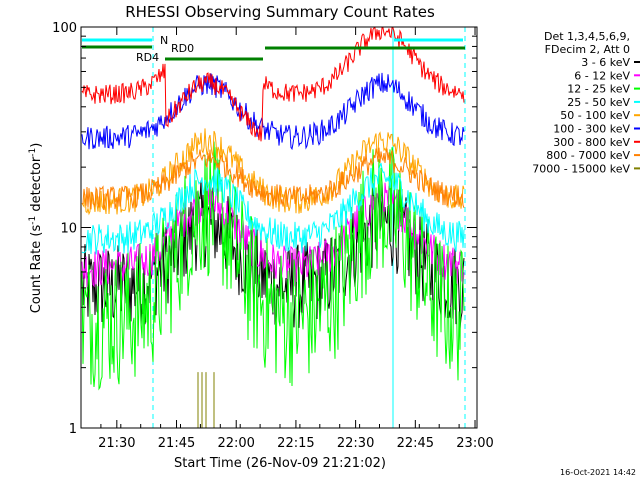  Describe the element at coordinates (591, 142) in the screenshot. I see `legend-entry-label: 300 - 800 keV` at that location.